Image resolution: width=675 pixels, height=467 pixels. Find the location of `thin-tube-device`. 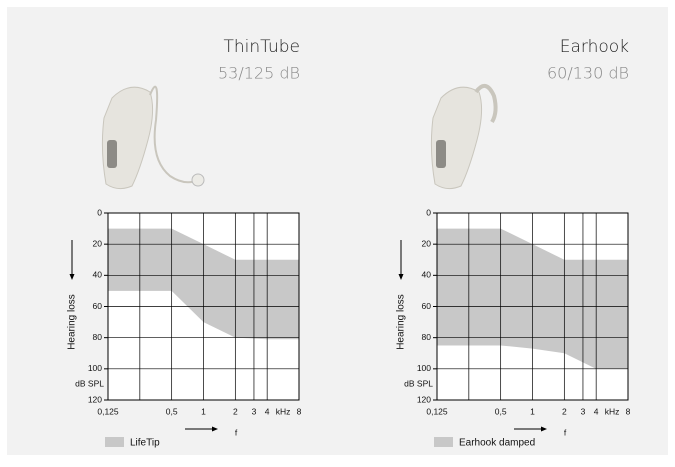

thin-tube-device is located at coordinates (153, 137).